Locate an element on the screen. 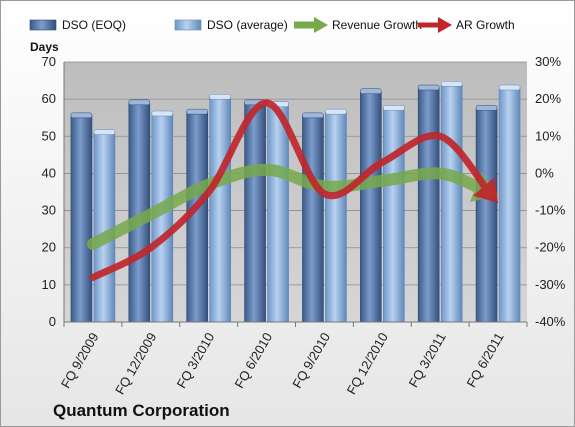  y-tick-label: 50 is located at coordinates (49, 135).